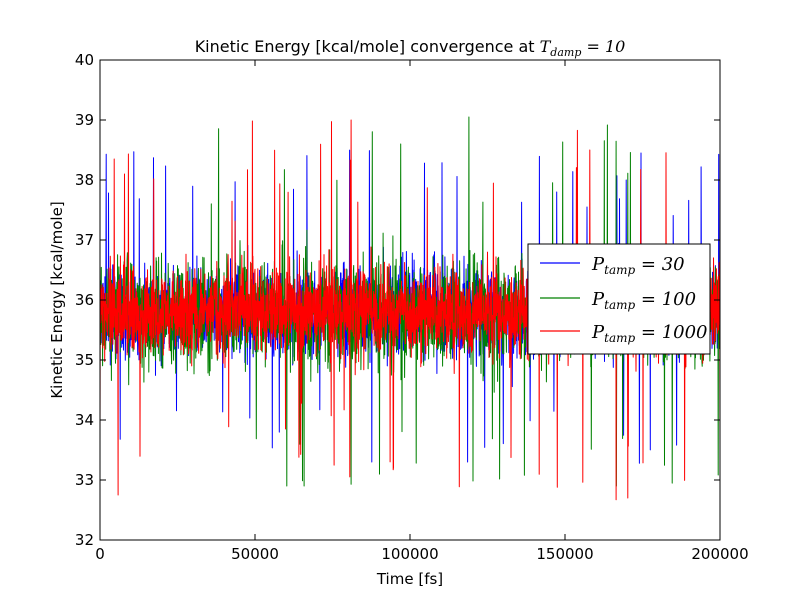 This screenshot has height=600, width=800. I want to click on y-tick-label: 35, so click(84, 360).